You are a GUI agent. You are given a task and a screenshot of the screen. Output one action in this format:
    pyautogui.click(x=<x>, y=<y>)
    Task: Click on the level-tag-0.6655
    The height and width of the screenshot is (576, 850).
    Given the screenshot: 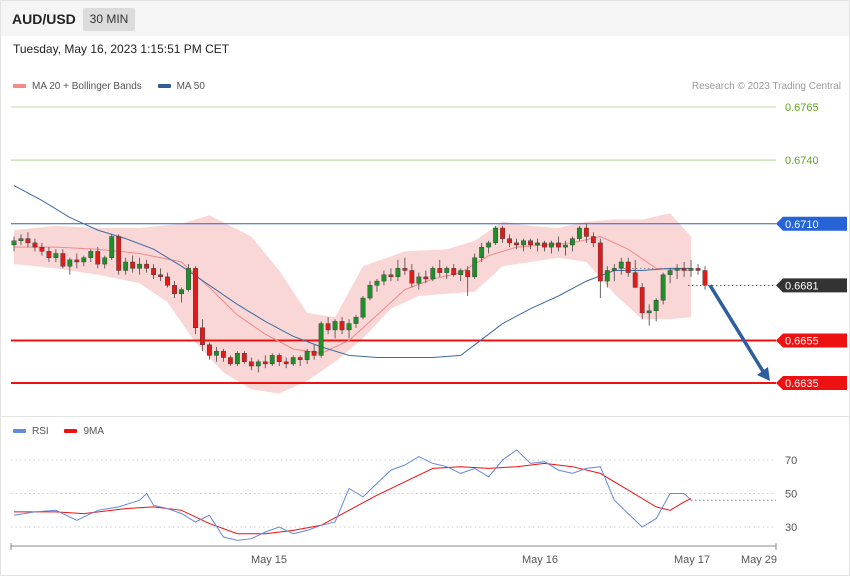 What is the action you would take?
    pyautogui.click(x=811, y=340)
    